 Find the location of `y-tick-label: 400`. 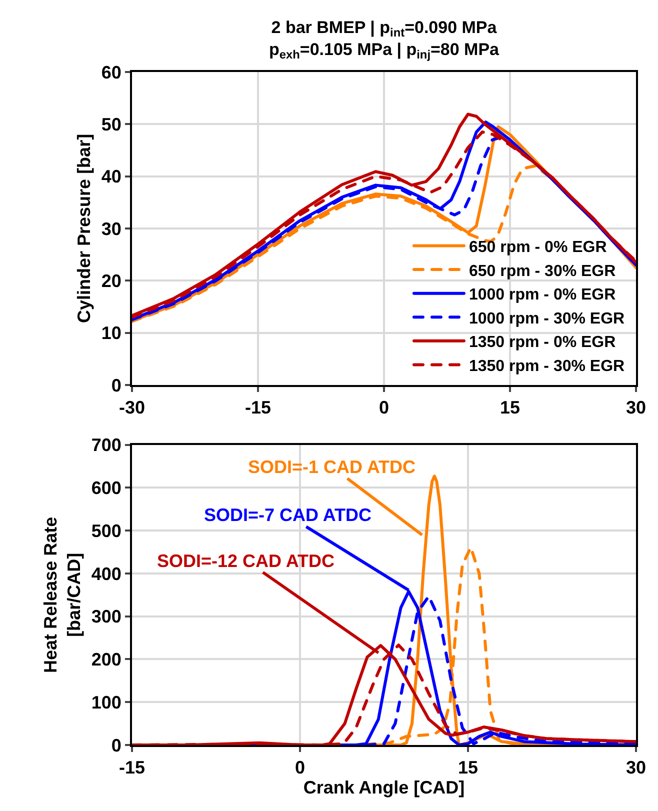

y-tick-label: 400 is located at coordinates (106, 574).